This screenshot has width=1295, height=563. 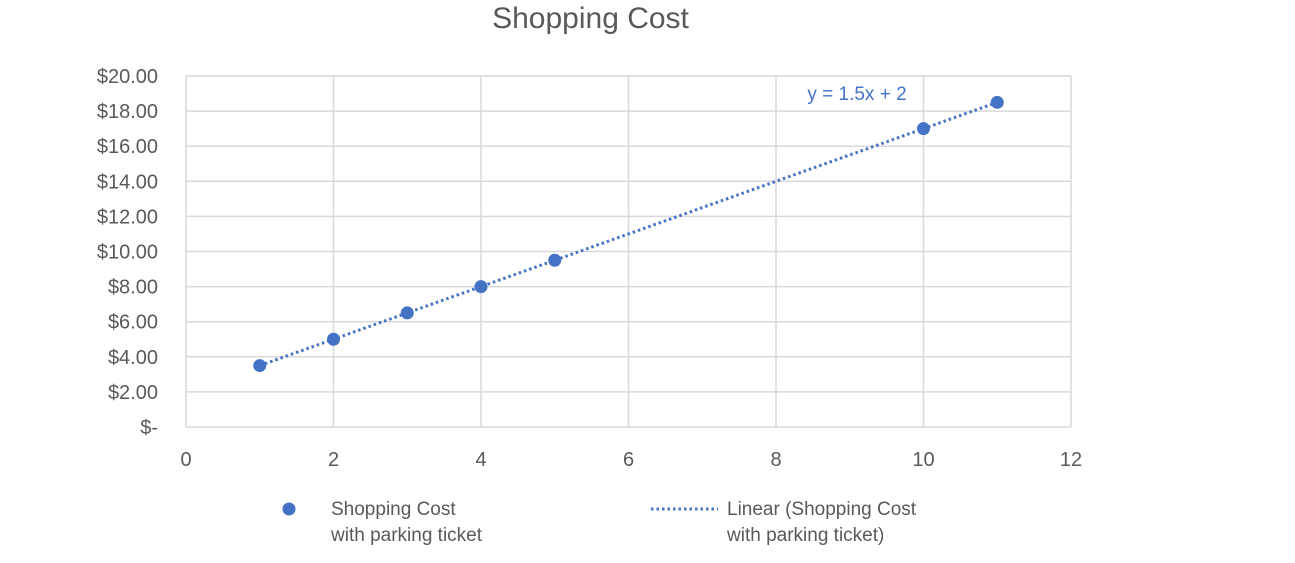 What do you see at coordinates (127, 217) in the screenshot?
I see `y-tick-label: $12.00` at bounding box center [127, 217].